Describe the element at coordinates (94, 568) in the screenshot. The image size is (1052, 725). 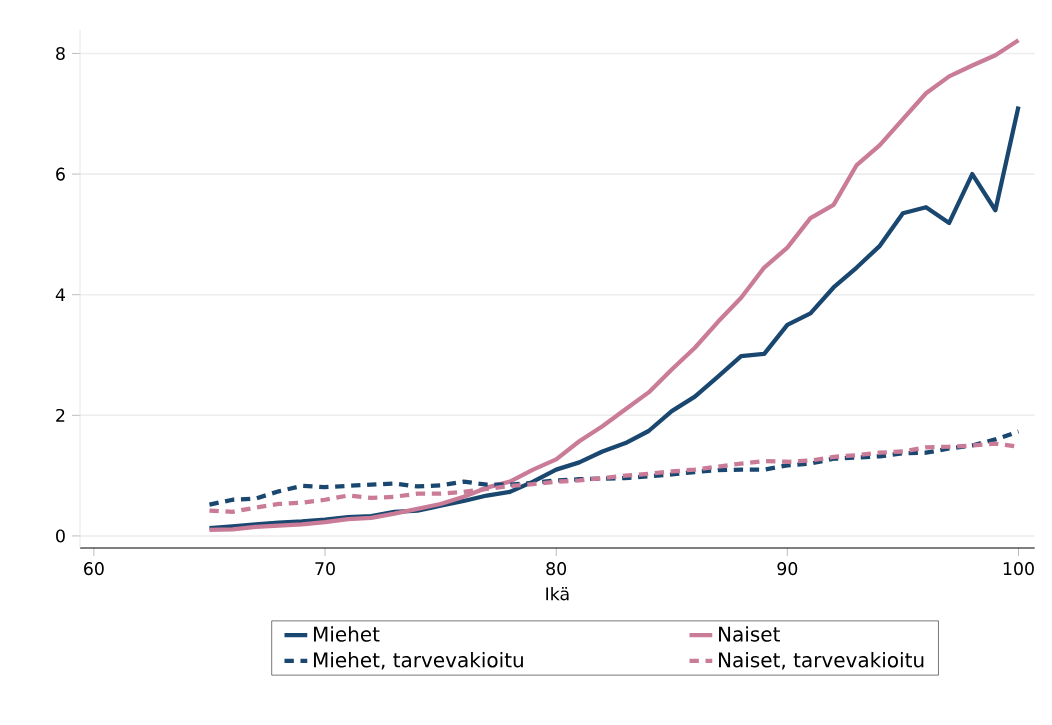
I see `x-tick-label: 60` at that location.